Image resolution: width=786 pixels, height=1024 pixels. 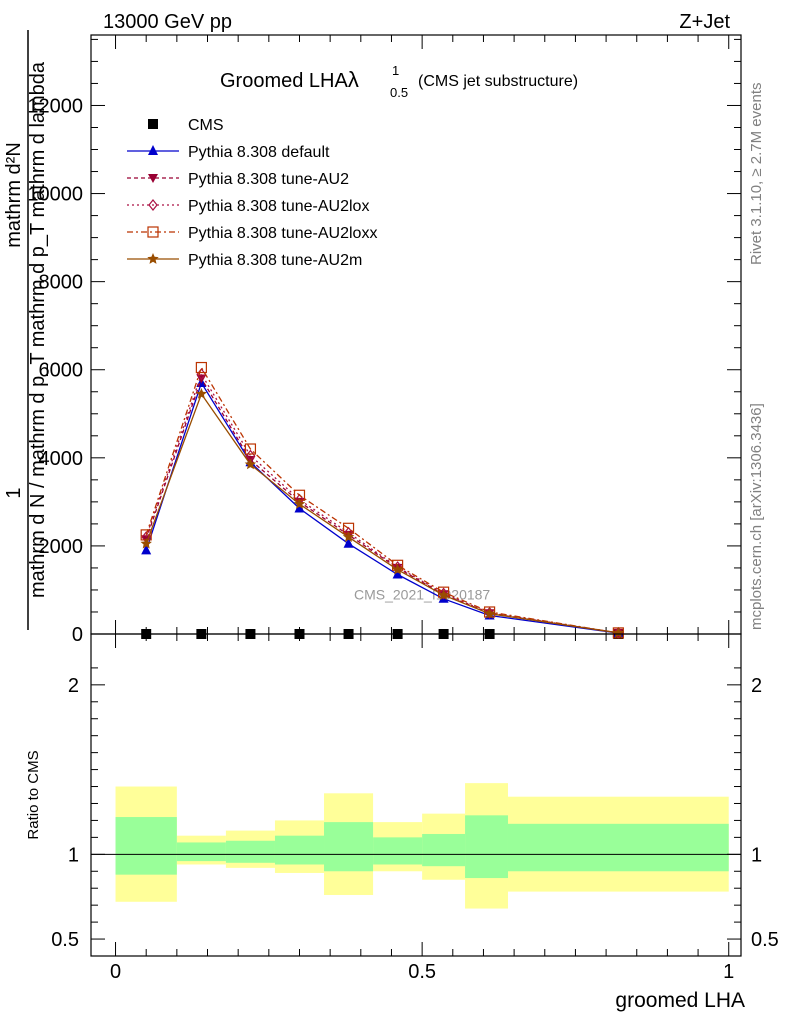 I want to click on mcplots-label: mcplots.cern.ch [arXiv:1306.3436], so click(x=756, y=516).